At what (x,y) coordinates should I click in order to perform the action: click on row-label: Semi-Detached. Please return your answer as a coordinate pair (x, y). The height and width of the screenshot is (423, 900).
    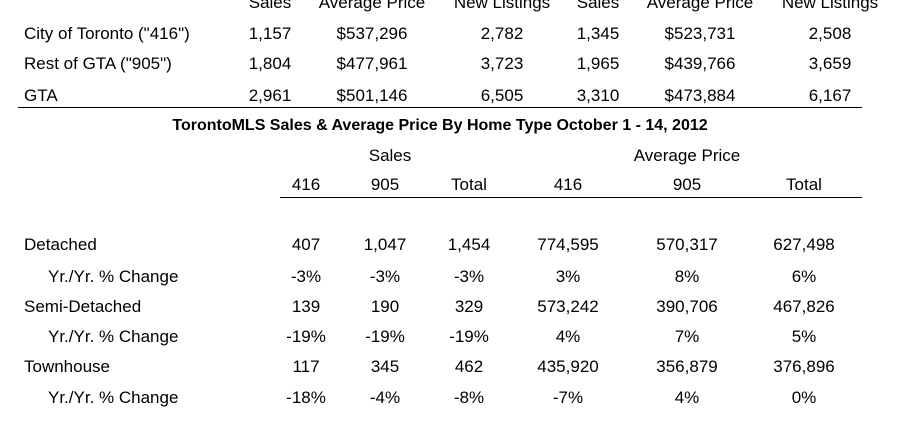
    Looking at the image, I should click on (83, 306).